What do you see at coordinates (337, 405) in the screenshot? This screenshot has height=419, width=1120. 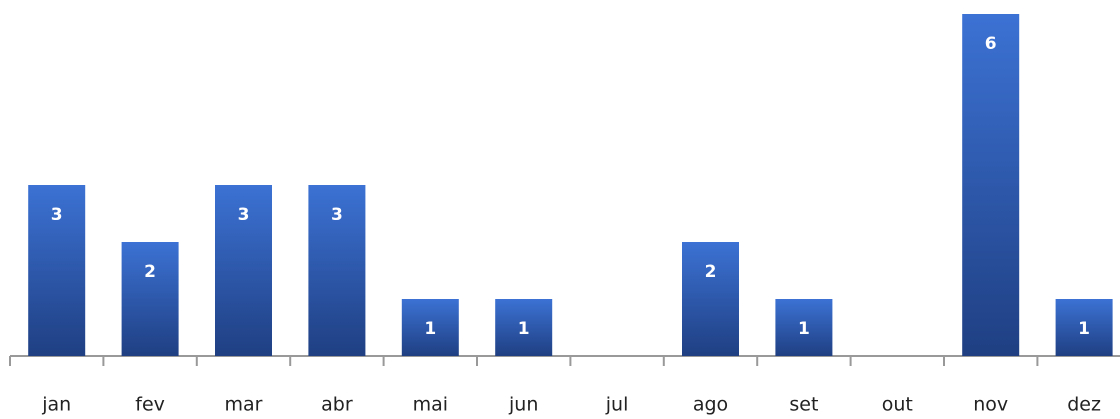 I see `x-tick-label: abr` at bounding box center [337, 405].